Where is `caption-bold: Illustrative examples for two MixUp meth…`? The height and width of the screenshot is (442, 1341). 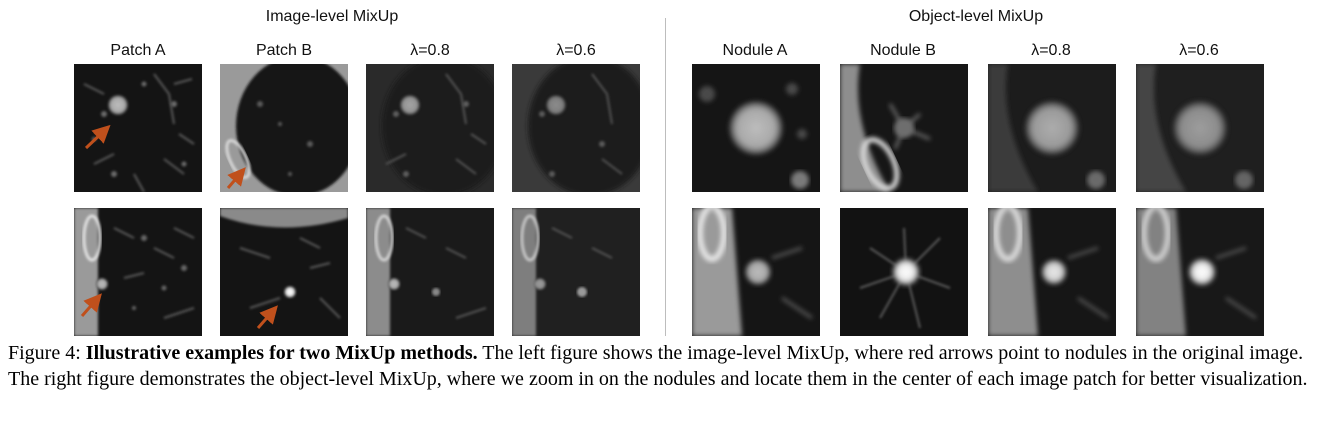
caption-bold: Illustrative examples for two MixUp meth… is located at coordinates (281, 353).